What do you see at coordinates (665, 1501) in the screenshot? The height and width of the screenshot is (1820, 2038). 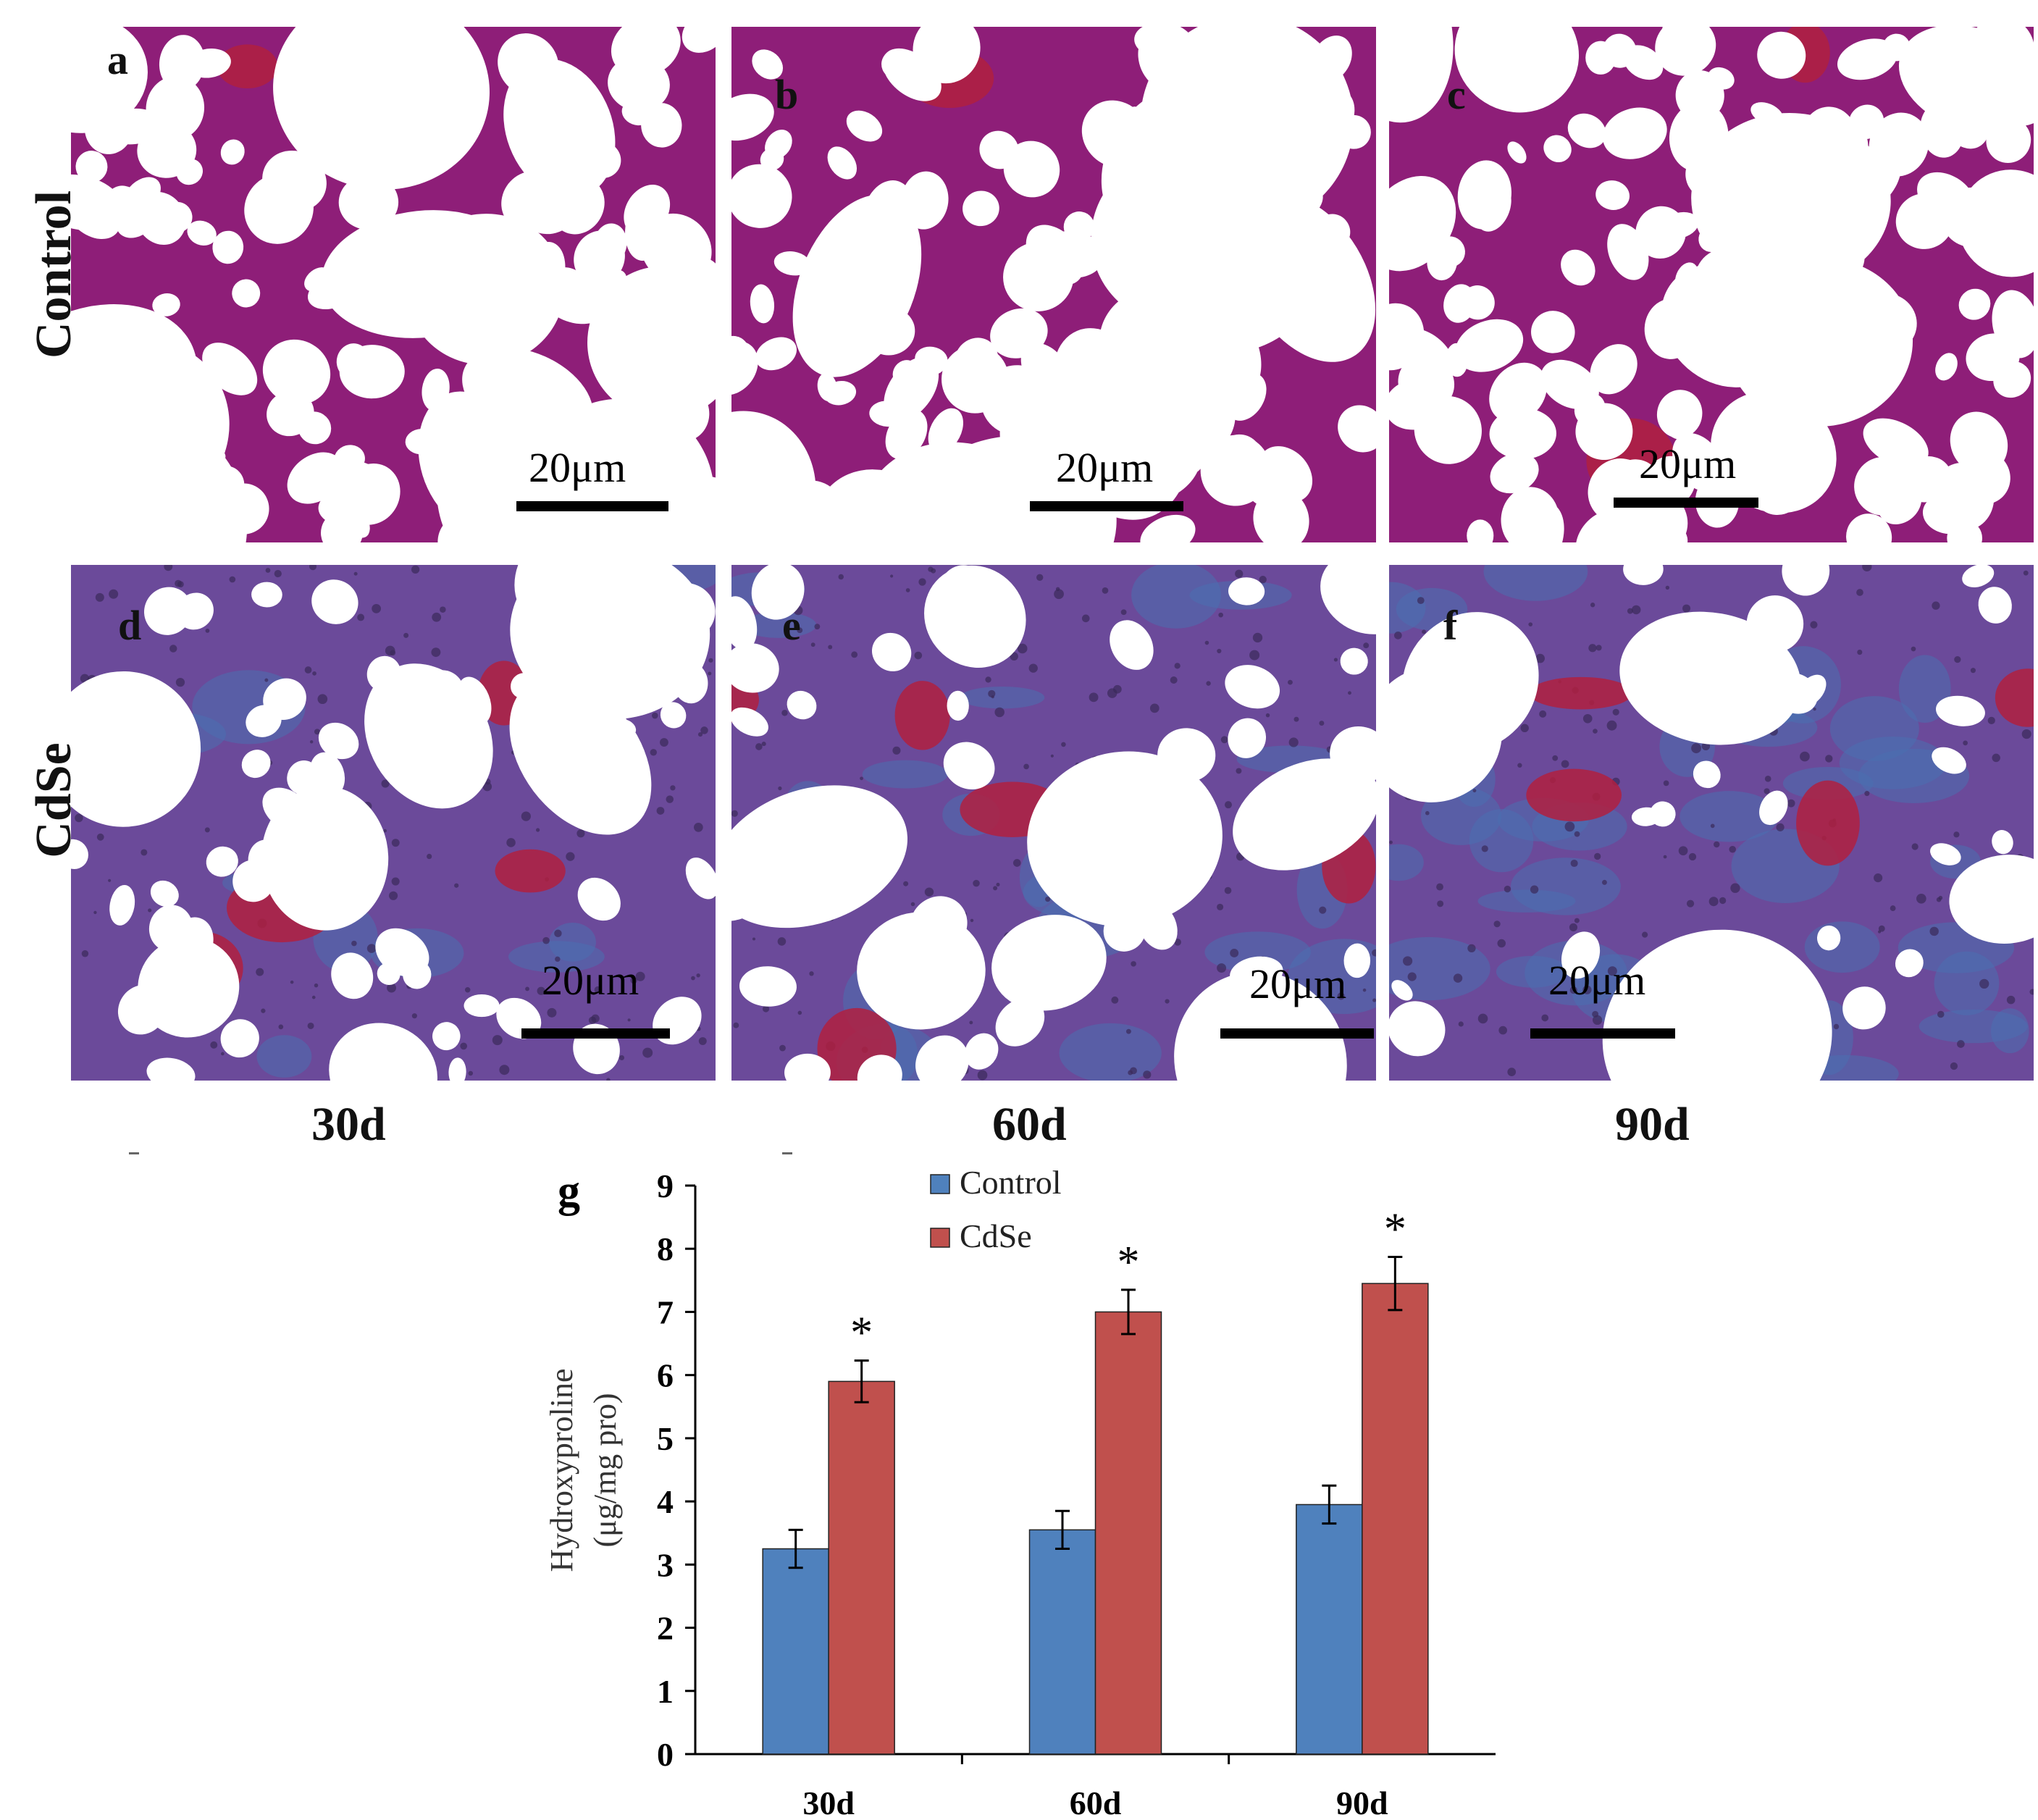 I see `y-tick-label: 4` at bounding box center [665, 1501].